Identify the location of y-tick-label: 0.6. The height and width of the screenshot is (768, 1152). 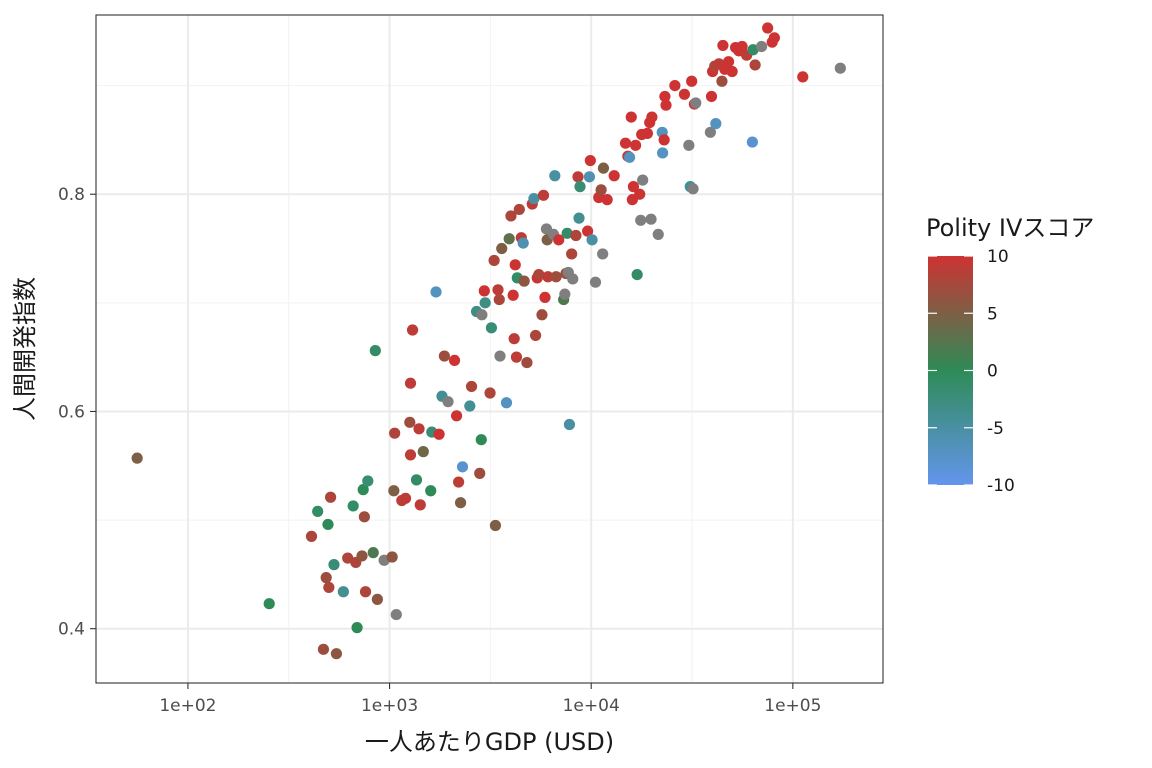
(71, 412).